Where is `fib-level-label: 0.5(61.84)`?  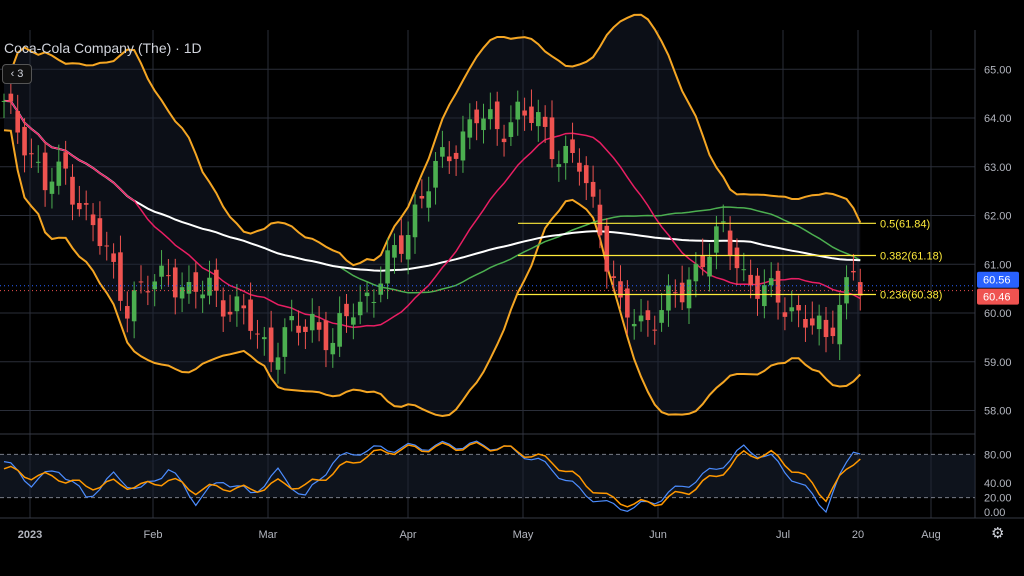 fib-level-label: 0.5(61.84) is located at coordinates (905, 224).